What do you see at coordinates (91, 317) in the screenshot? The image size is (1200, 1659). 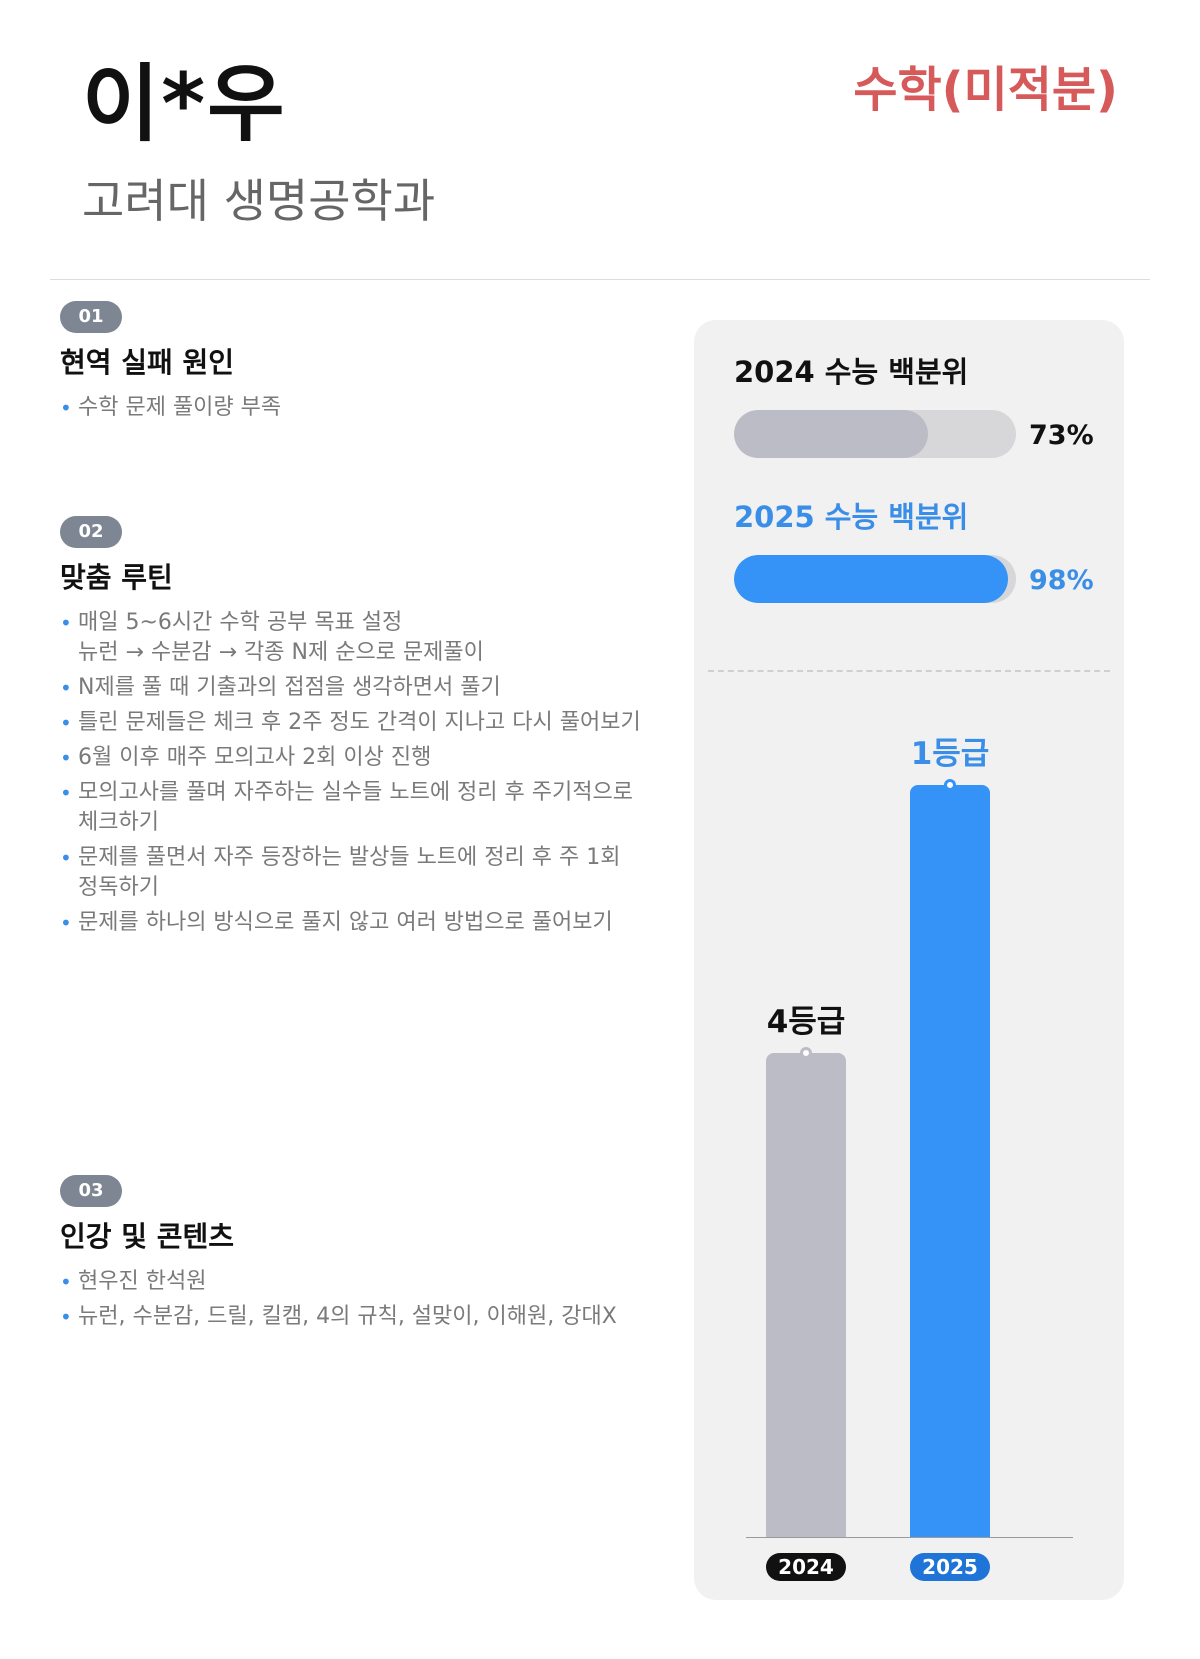 I see `section-badge: 01` at bounding box center [91, 317].